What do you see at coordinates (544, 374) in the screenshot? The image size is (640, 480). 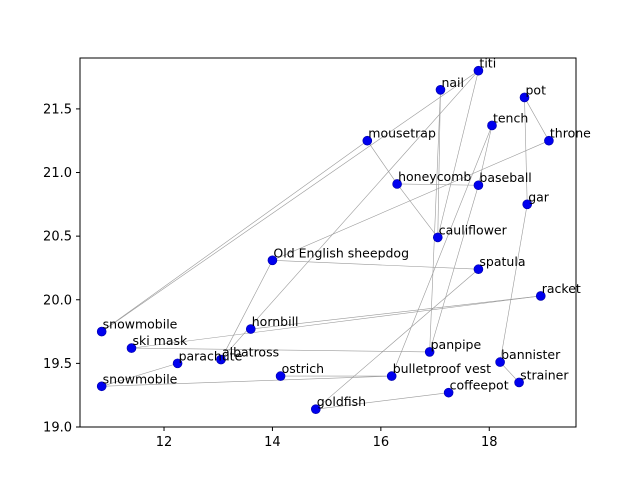 I see `point-label: strainer` at bounding box center [544, 374].